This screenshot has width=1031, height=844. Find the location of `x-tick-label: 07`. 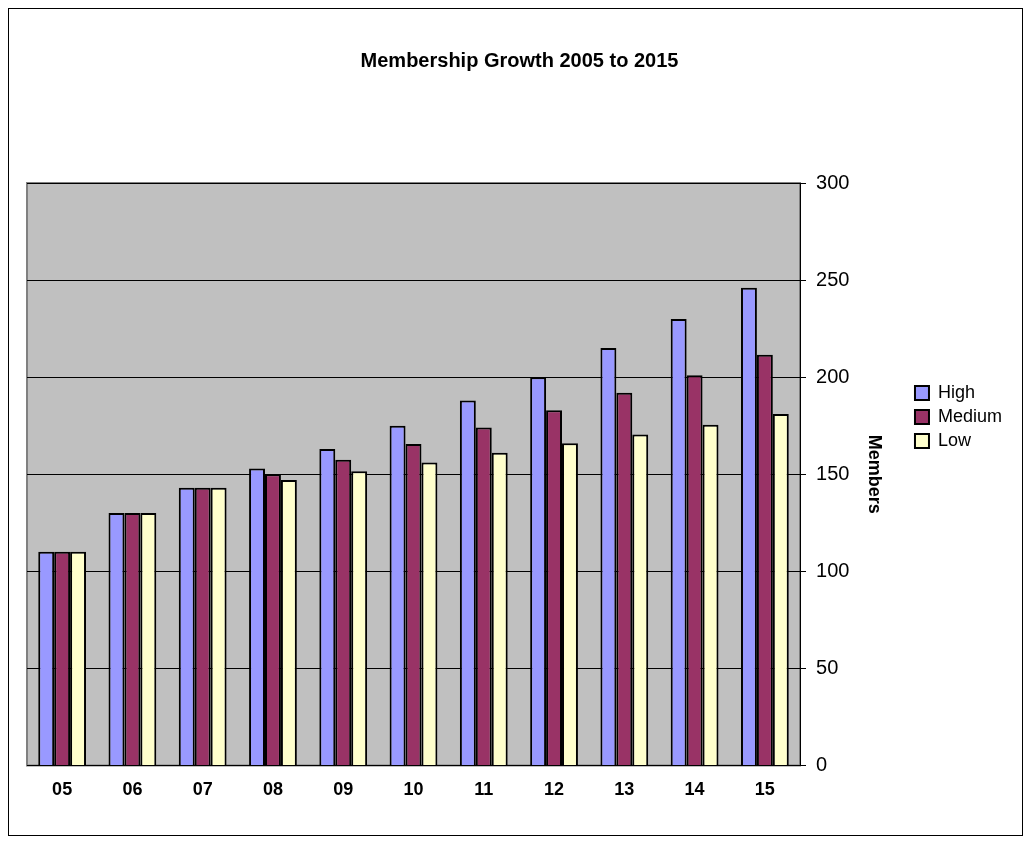

x-tick-label: 07 is located at coordinates (202, 789).